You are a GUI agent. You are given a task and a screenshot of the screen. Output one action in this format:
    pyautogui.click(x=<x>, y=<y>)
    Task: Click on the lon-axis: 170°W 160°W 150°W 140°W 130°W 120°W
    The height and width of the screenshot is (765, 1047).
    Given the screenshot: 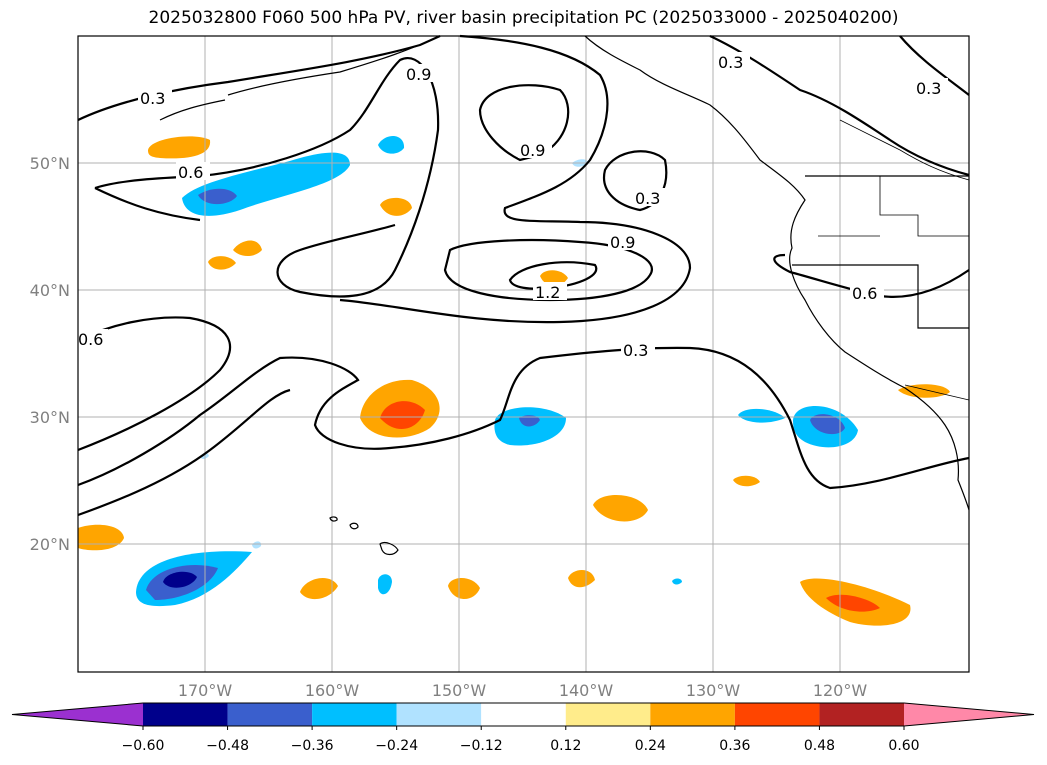 What is the action you would take?
    pyautogui.click(x=523, y=690)
    